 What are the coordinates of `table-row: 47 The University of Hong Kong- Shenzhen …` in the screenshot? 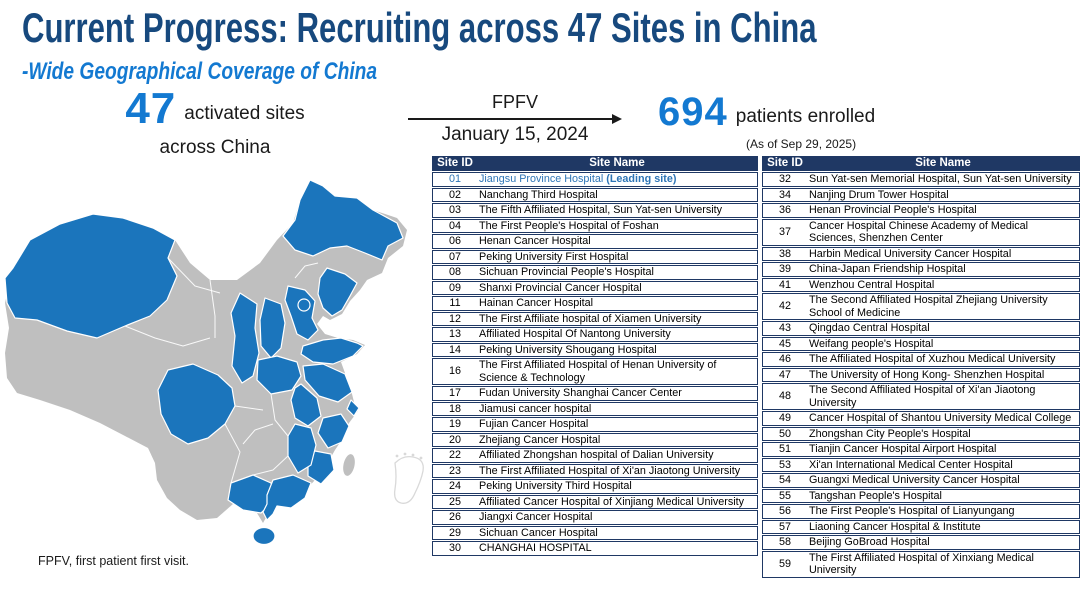 It's located at (921, 374).